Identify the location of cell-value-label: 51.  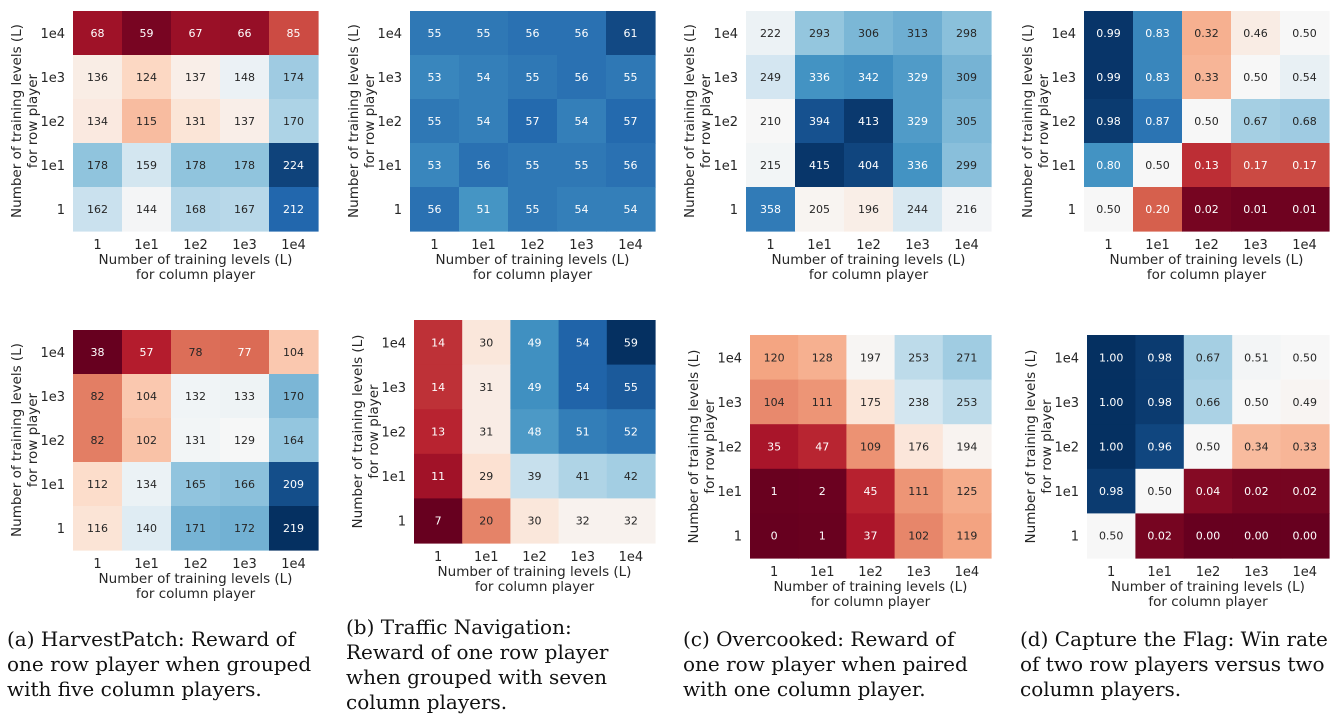
(583, 432).